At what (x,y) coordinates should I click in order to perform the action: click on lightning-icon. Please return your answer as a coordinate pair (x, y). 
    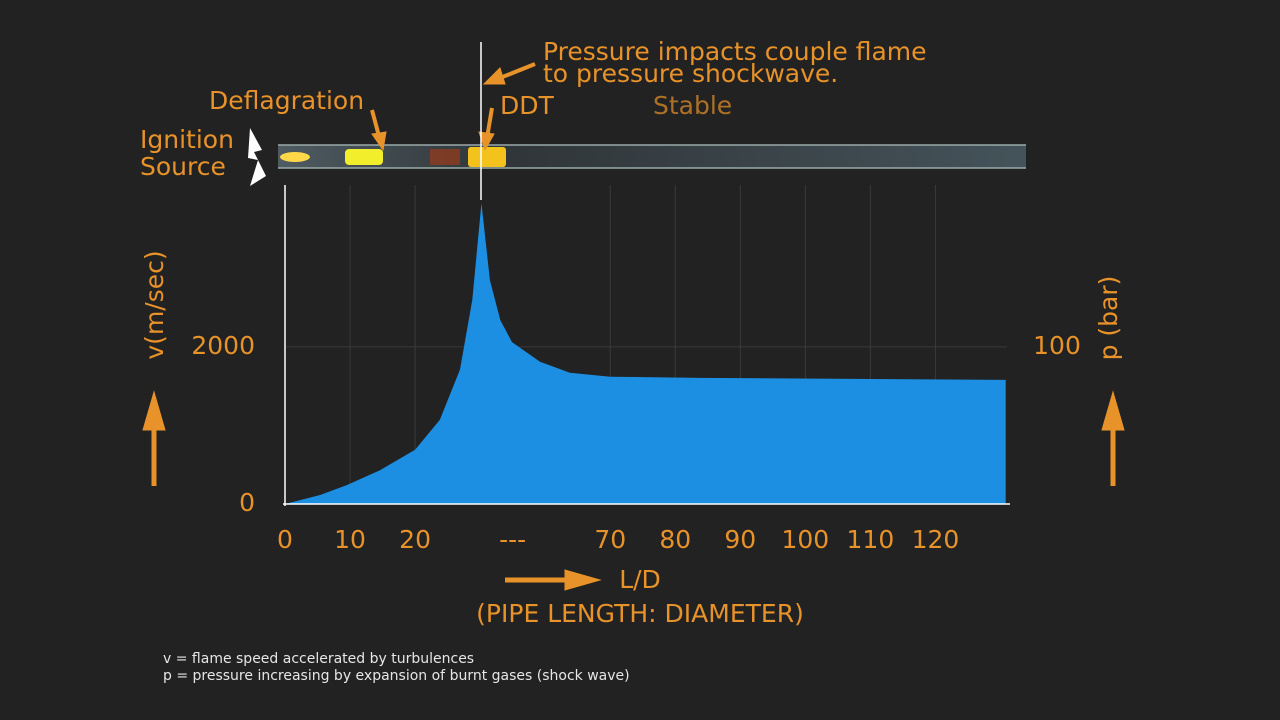
    Looking at the image, I should click on (257, 157).